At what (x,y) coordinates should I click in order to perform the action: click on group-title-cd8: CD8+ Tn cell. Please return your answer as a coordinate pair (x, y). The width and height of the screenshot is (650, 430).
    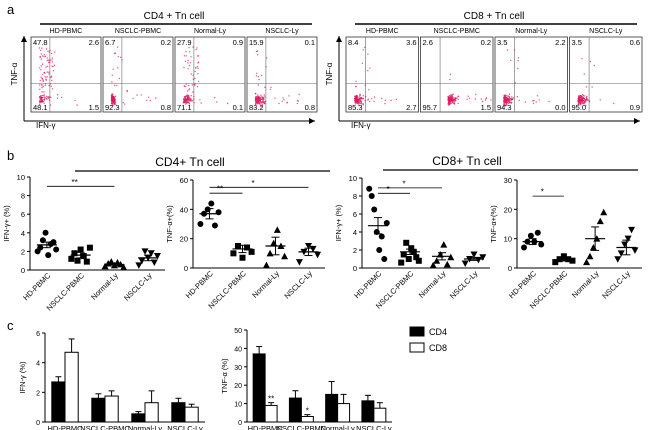
    Looking at the image, I should click on (466, 161).